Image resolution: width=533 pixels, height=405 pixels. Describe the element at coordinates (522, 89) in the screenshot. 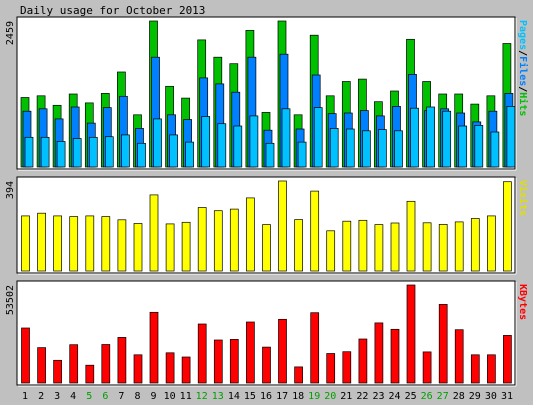

I see `legend-part-1-3: /` at that location.